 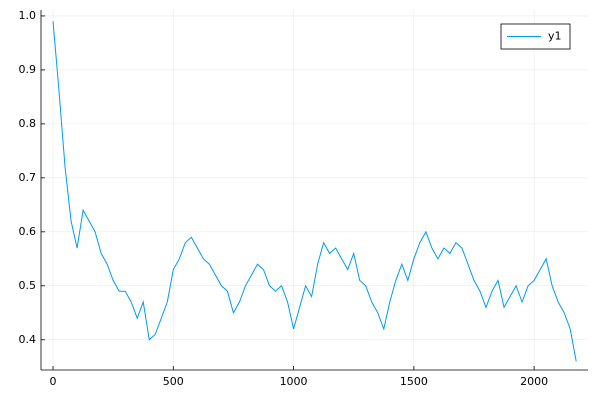 What do you see at coordinates (28, 123) in the screenshot?
I see `y-tick-label: 0.8` at bounding box center [28, 123].